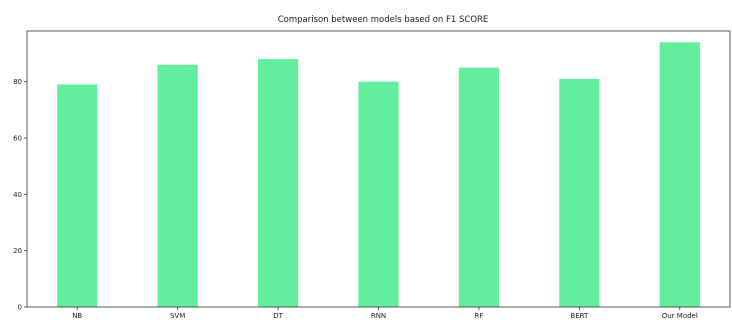  What do you see at coordinates (177, 316) in the screenshot?
I see `x-tick-label: SVM` at bounding box center [177, 316].